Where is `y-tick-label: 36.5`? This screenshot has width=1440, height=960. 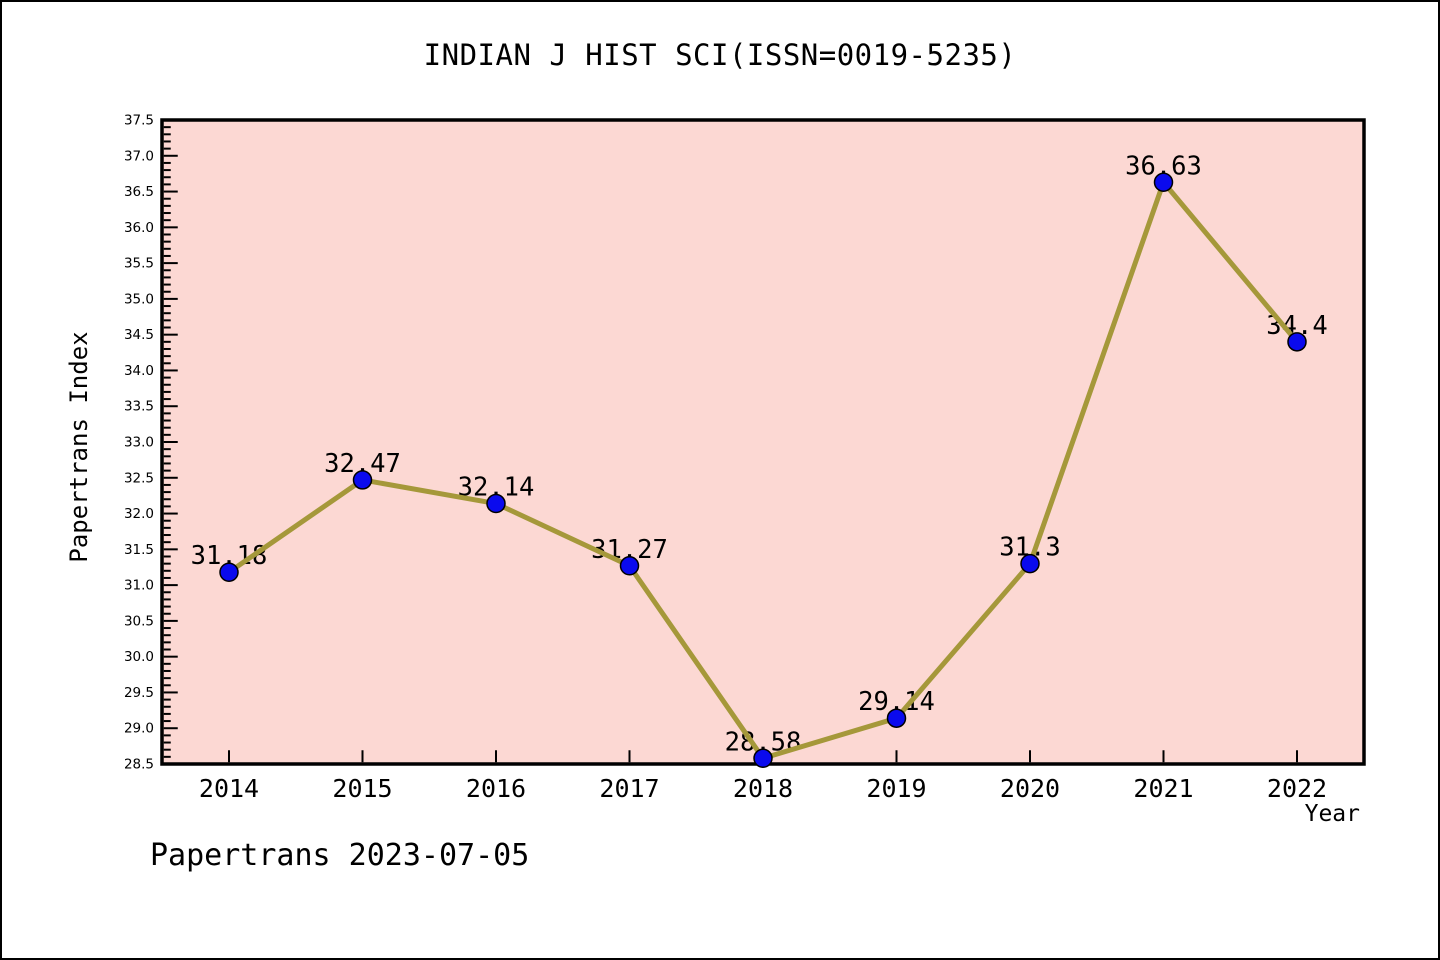
y-tick-label: 36.5 is located at coordinates (139, 192).